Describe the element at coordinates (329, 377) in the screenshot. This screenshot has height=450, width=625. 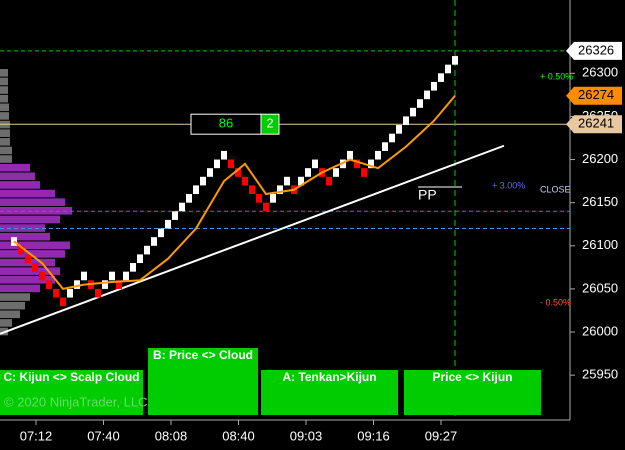
I see `button-label: A: Tenkan>Kijun` at that location.